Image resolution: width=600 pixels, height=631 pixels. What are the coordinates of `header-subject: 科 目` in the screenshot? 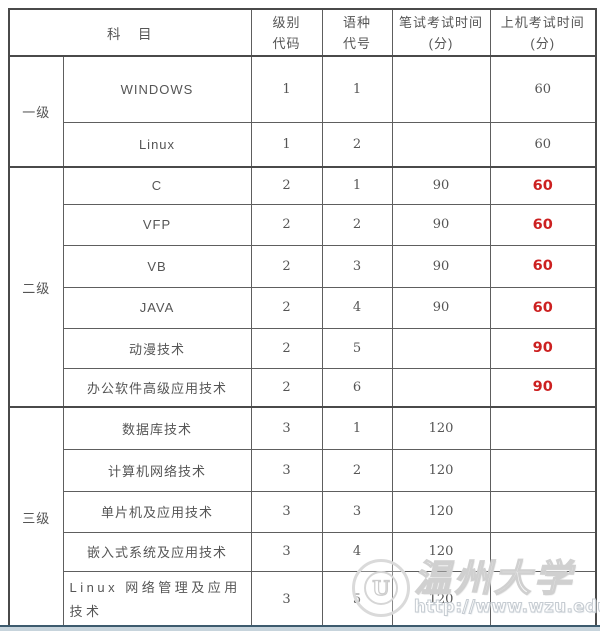 It's located at (130, 32).